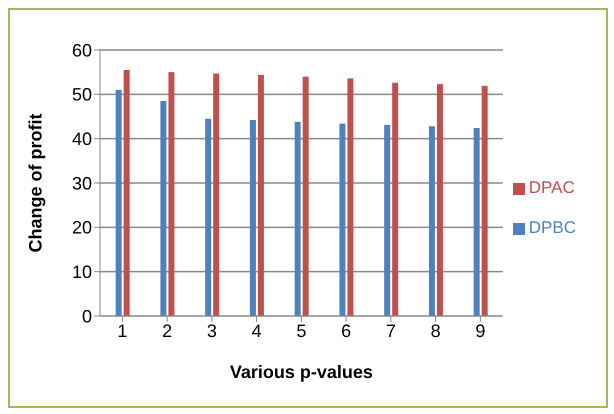 Image resolution: width=614 pixels, height=414 pixels. Describe the element at coordinates (301, 372) in the screenshot. I see `x-axis-title: Various p-values` at that location.